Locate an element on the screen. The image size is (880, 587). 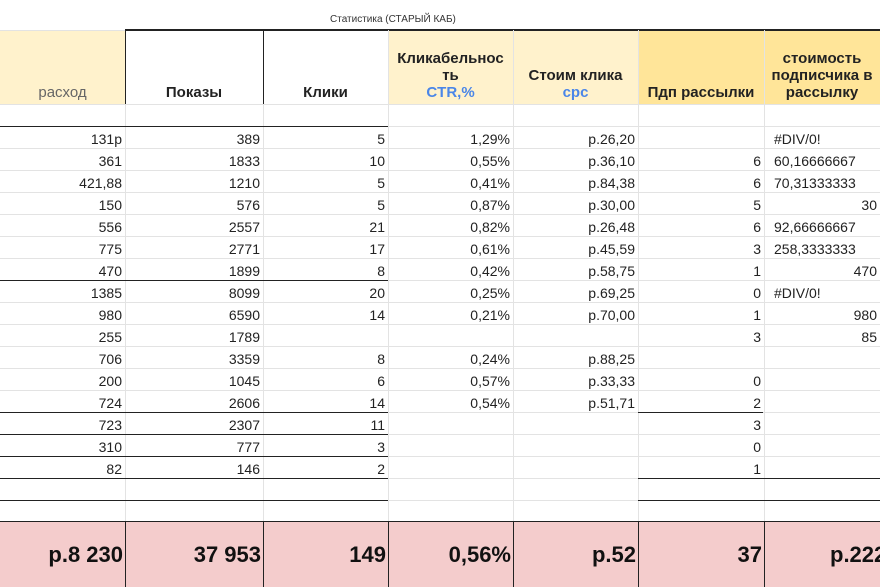
cell-pokazy: 777 is located at coordinates (248, 447).